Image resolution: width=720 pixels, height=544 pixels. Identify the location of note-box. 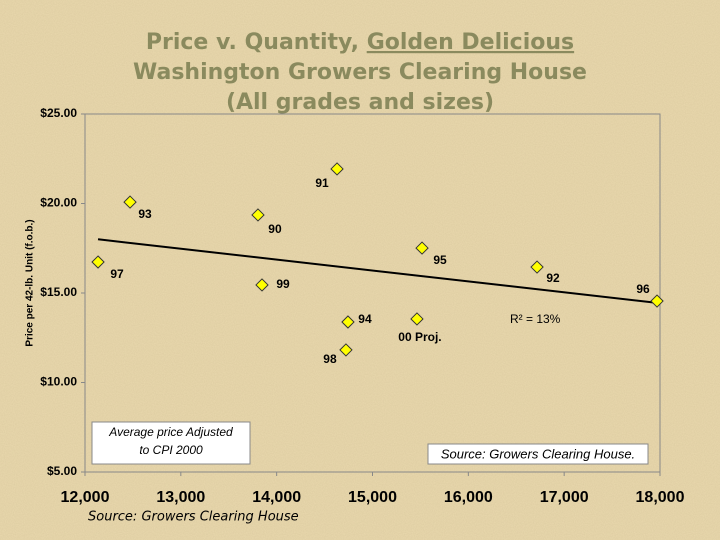
(171, 443).